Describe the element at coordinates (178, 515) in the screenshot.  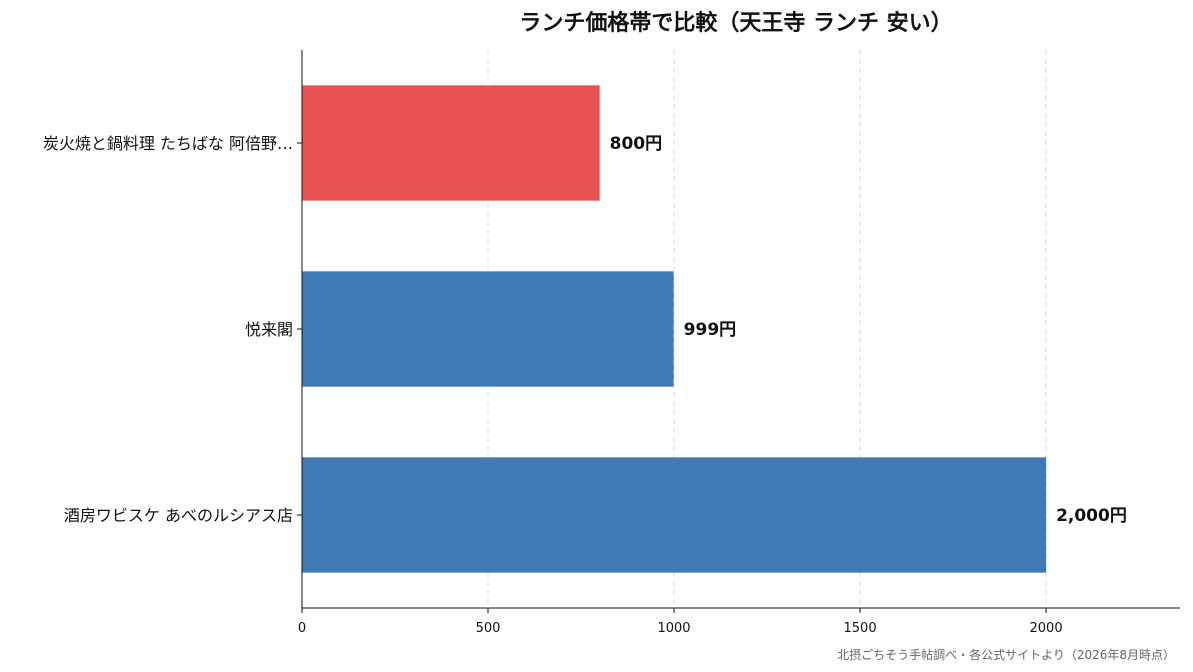
I see `category-label: 酒房ワビスケ あべのルシアス店` at that location.